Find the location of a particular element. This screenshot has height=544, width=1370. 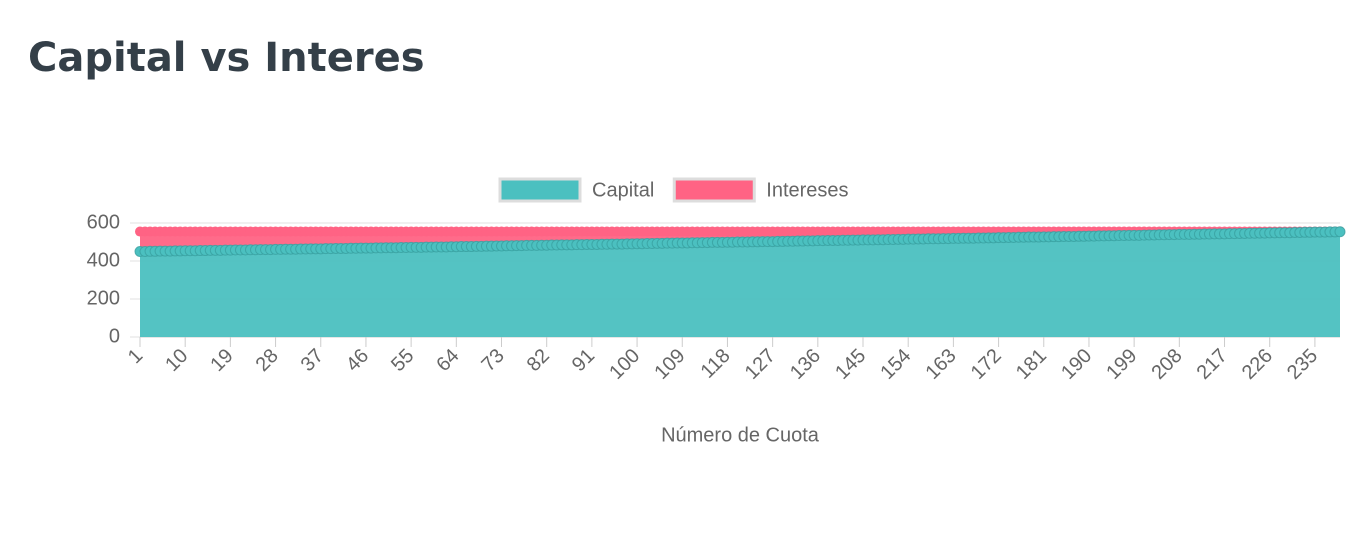

x-tick-label: 64 is located at coordinates (447, 360).